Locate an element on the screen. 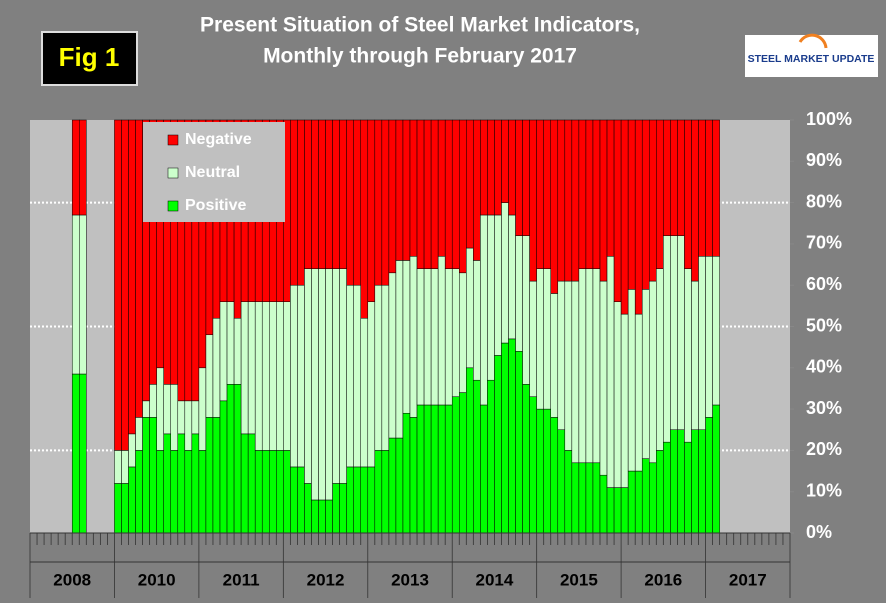  y-tick-label: 40% is located at coordinates (824, 367).